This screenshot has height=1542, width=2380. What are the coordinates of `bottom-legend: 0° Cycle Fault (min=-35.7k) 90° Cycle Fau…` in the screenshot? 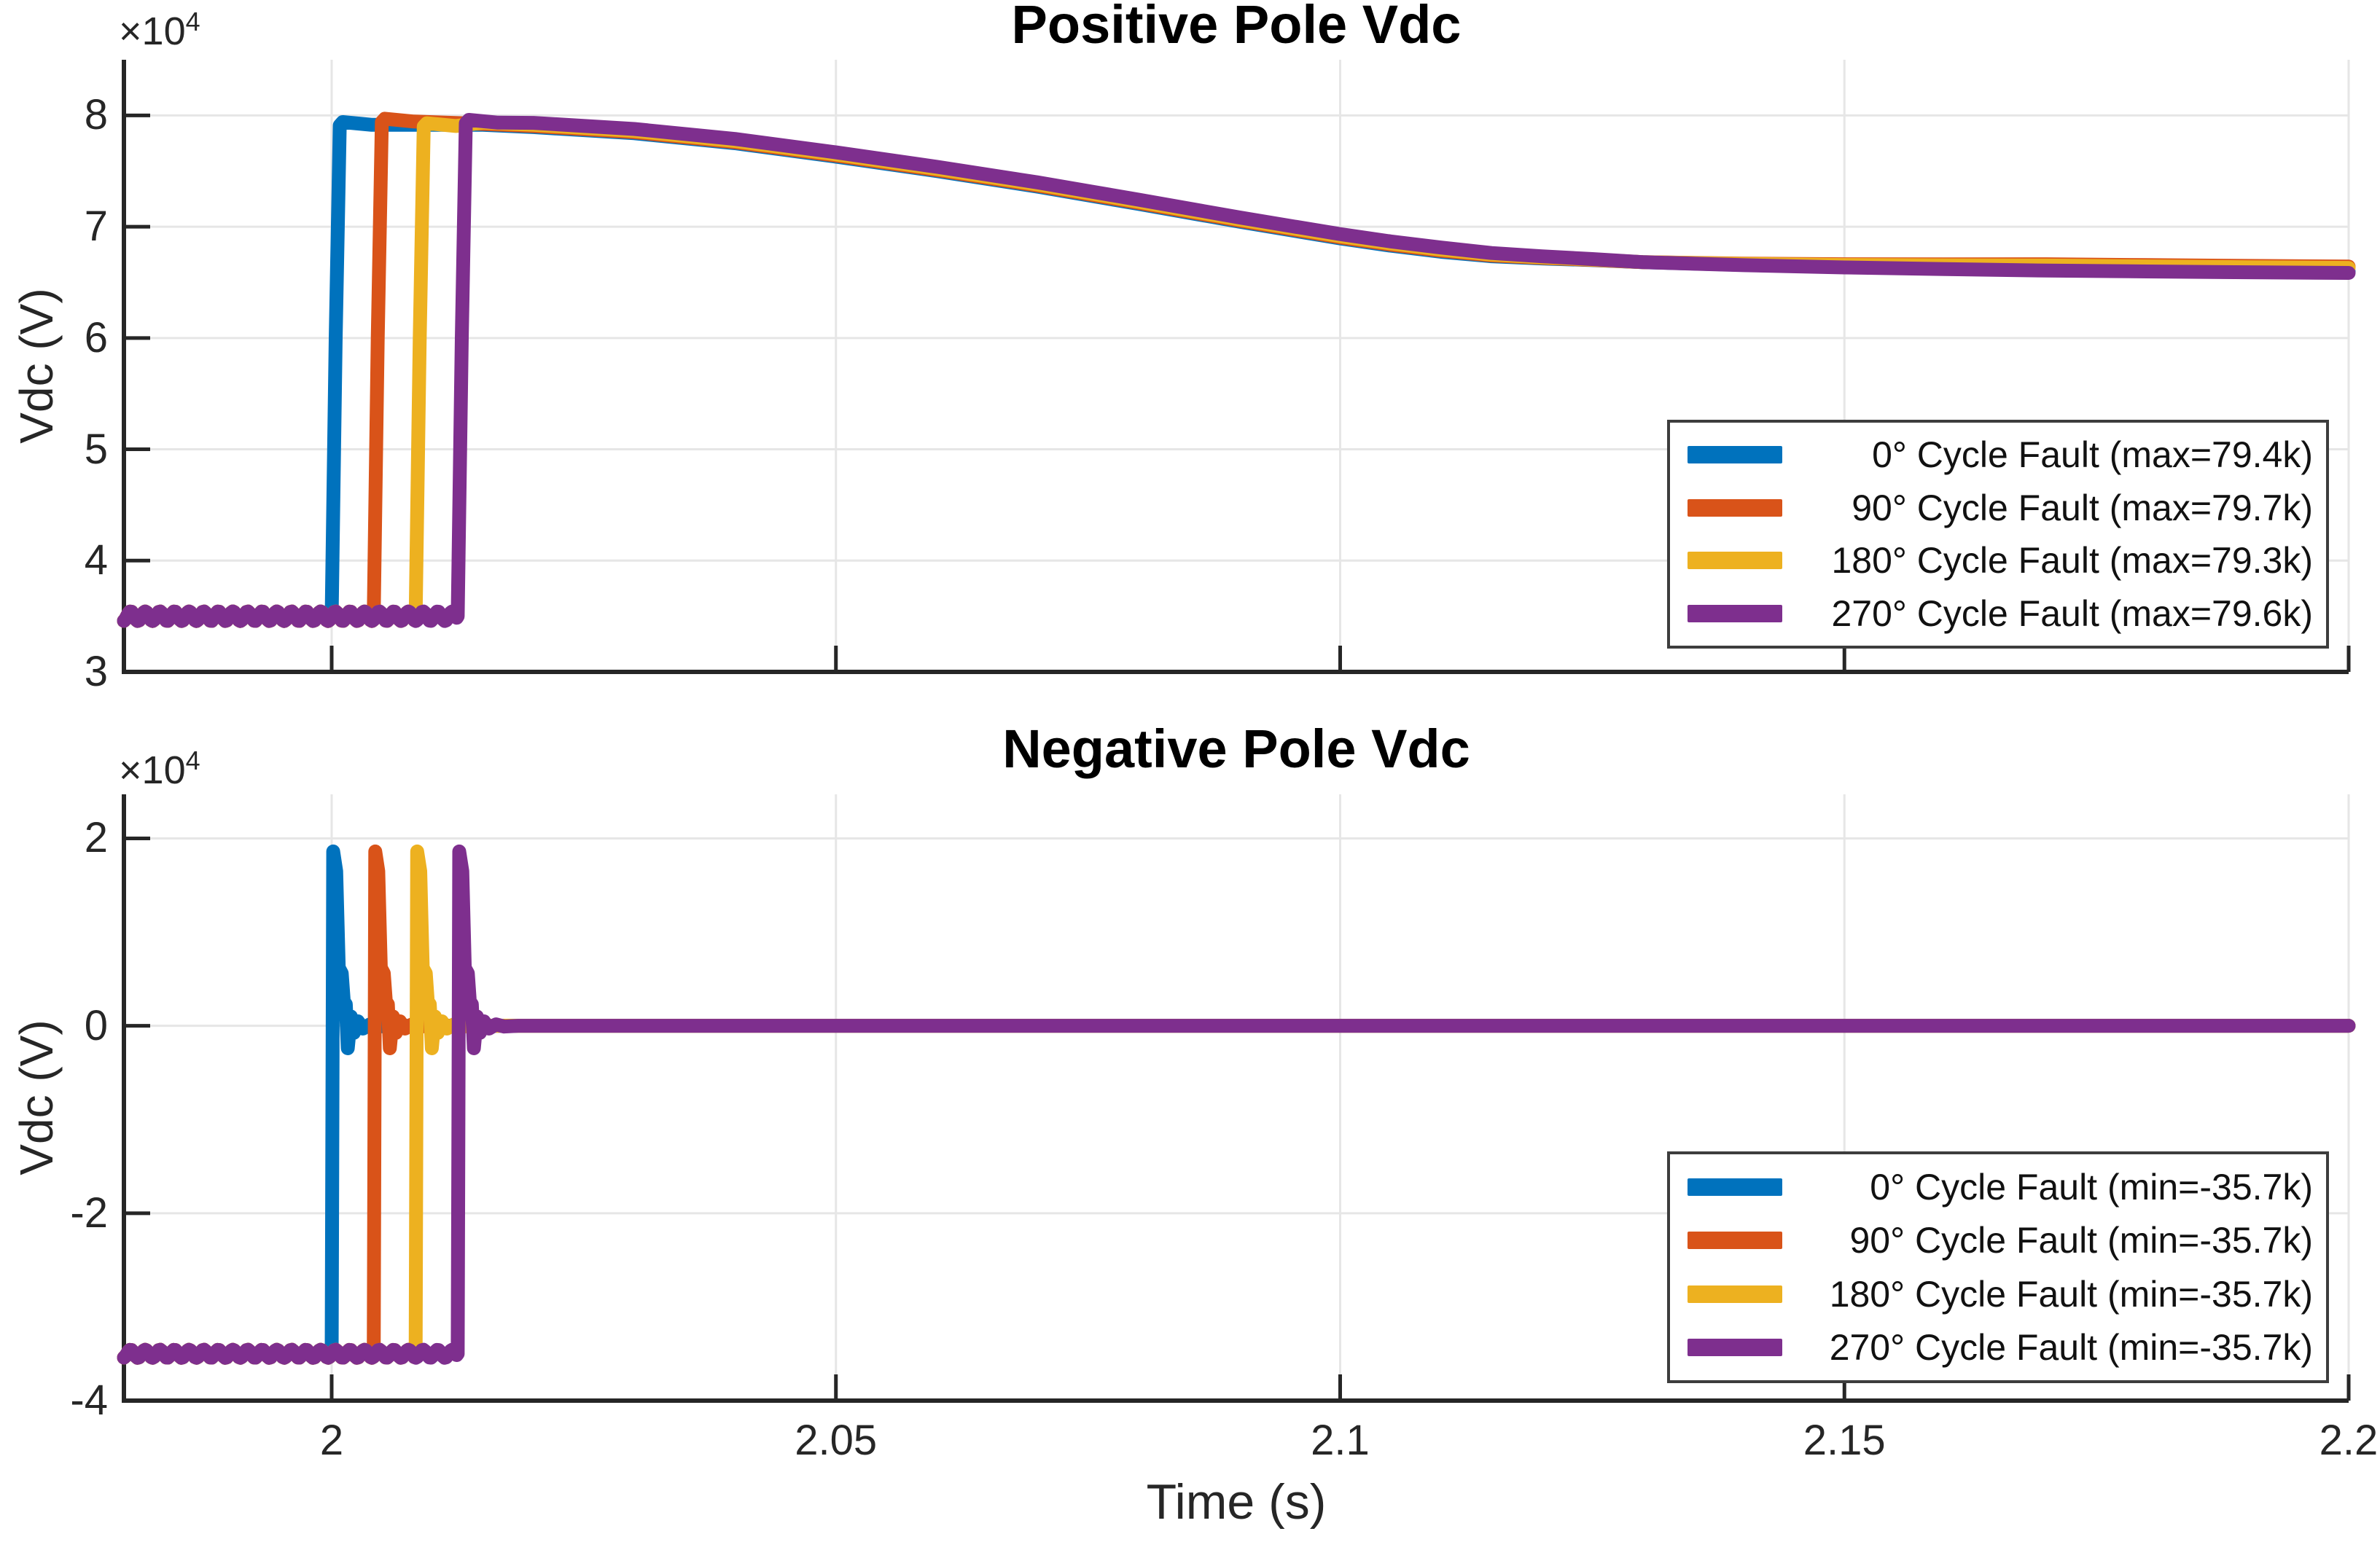 It's located at (1998, 1267).